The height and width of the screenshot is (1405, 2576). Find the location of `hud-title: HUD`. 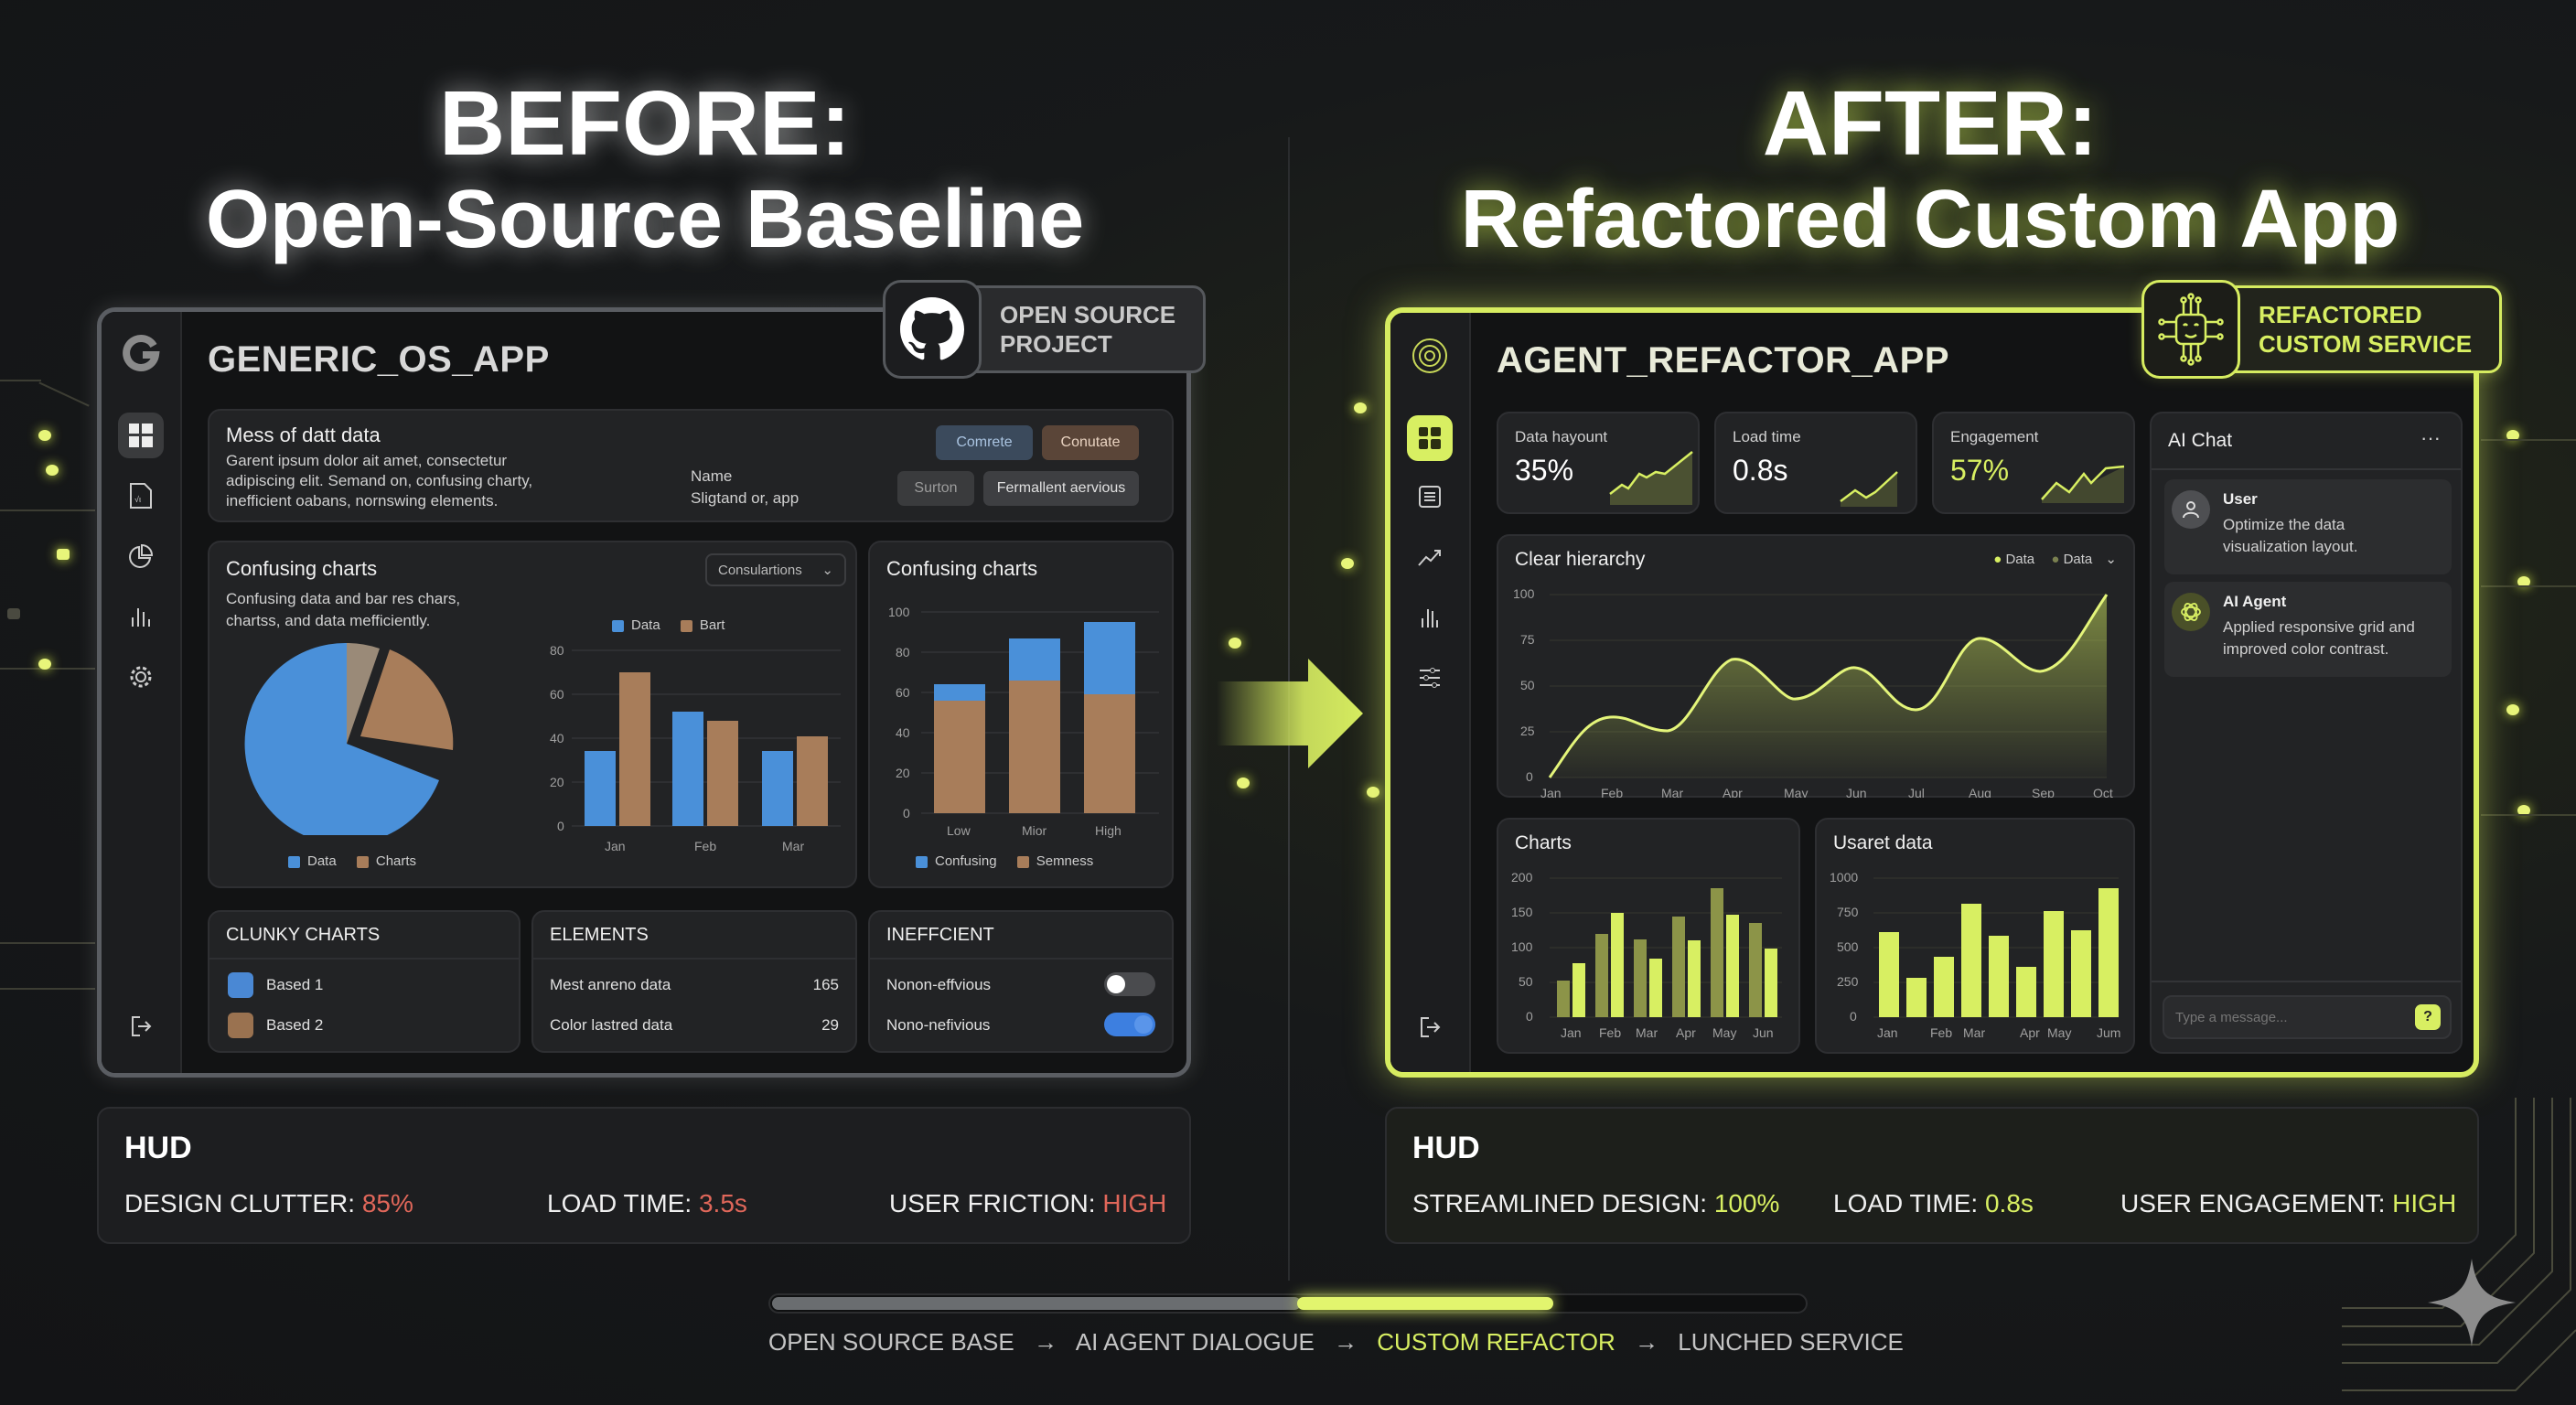

hud-title: HUD is located at coordinates (1446, 1148).